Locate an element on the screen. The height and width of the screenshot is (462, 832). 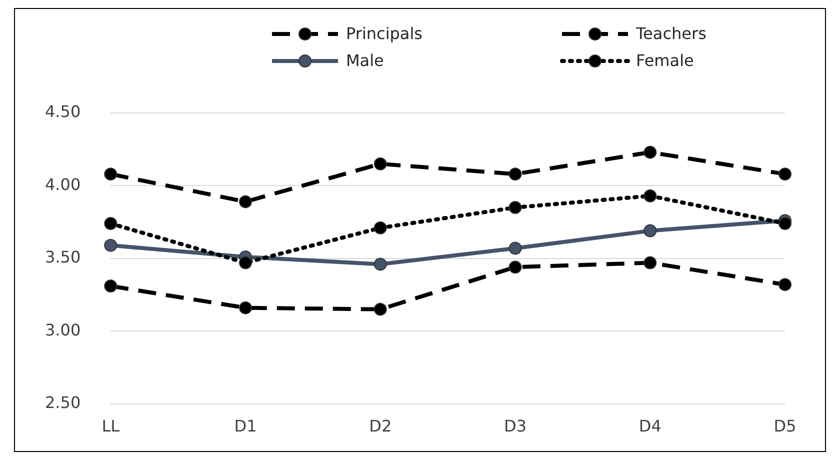
x-tick-label: D1 is located at coordinates (245, 426).